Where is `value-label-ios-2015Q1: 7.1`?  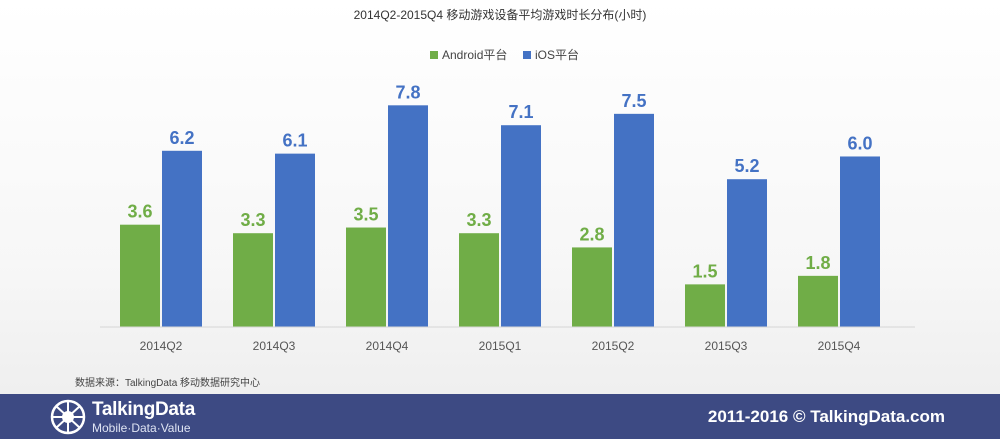
value-label-ios-2015Q1: 7.1 is located at coordinates (520, 112).